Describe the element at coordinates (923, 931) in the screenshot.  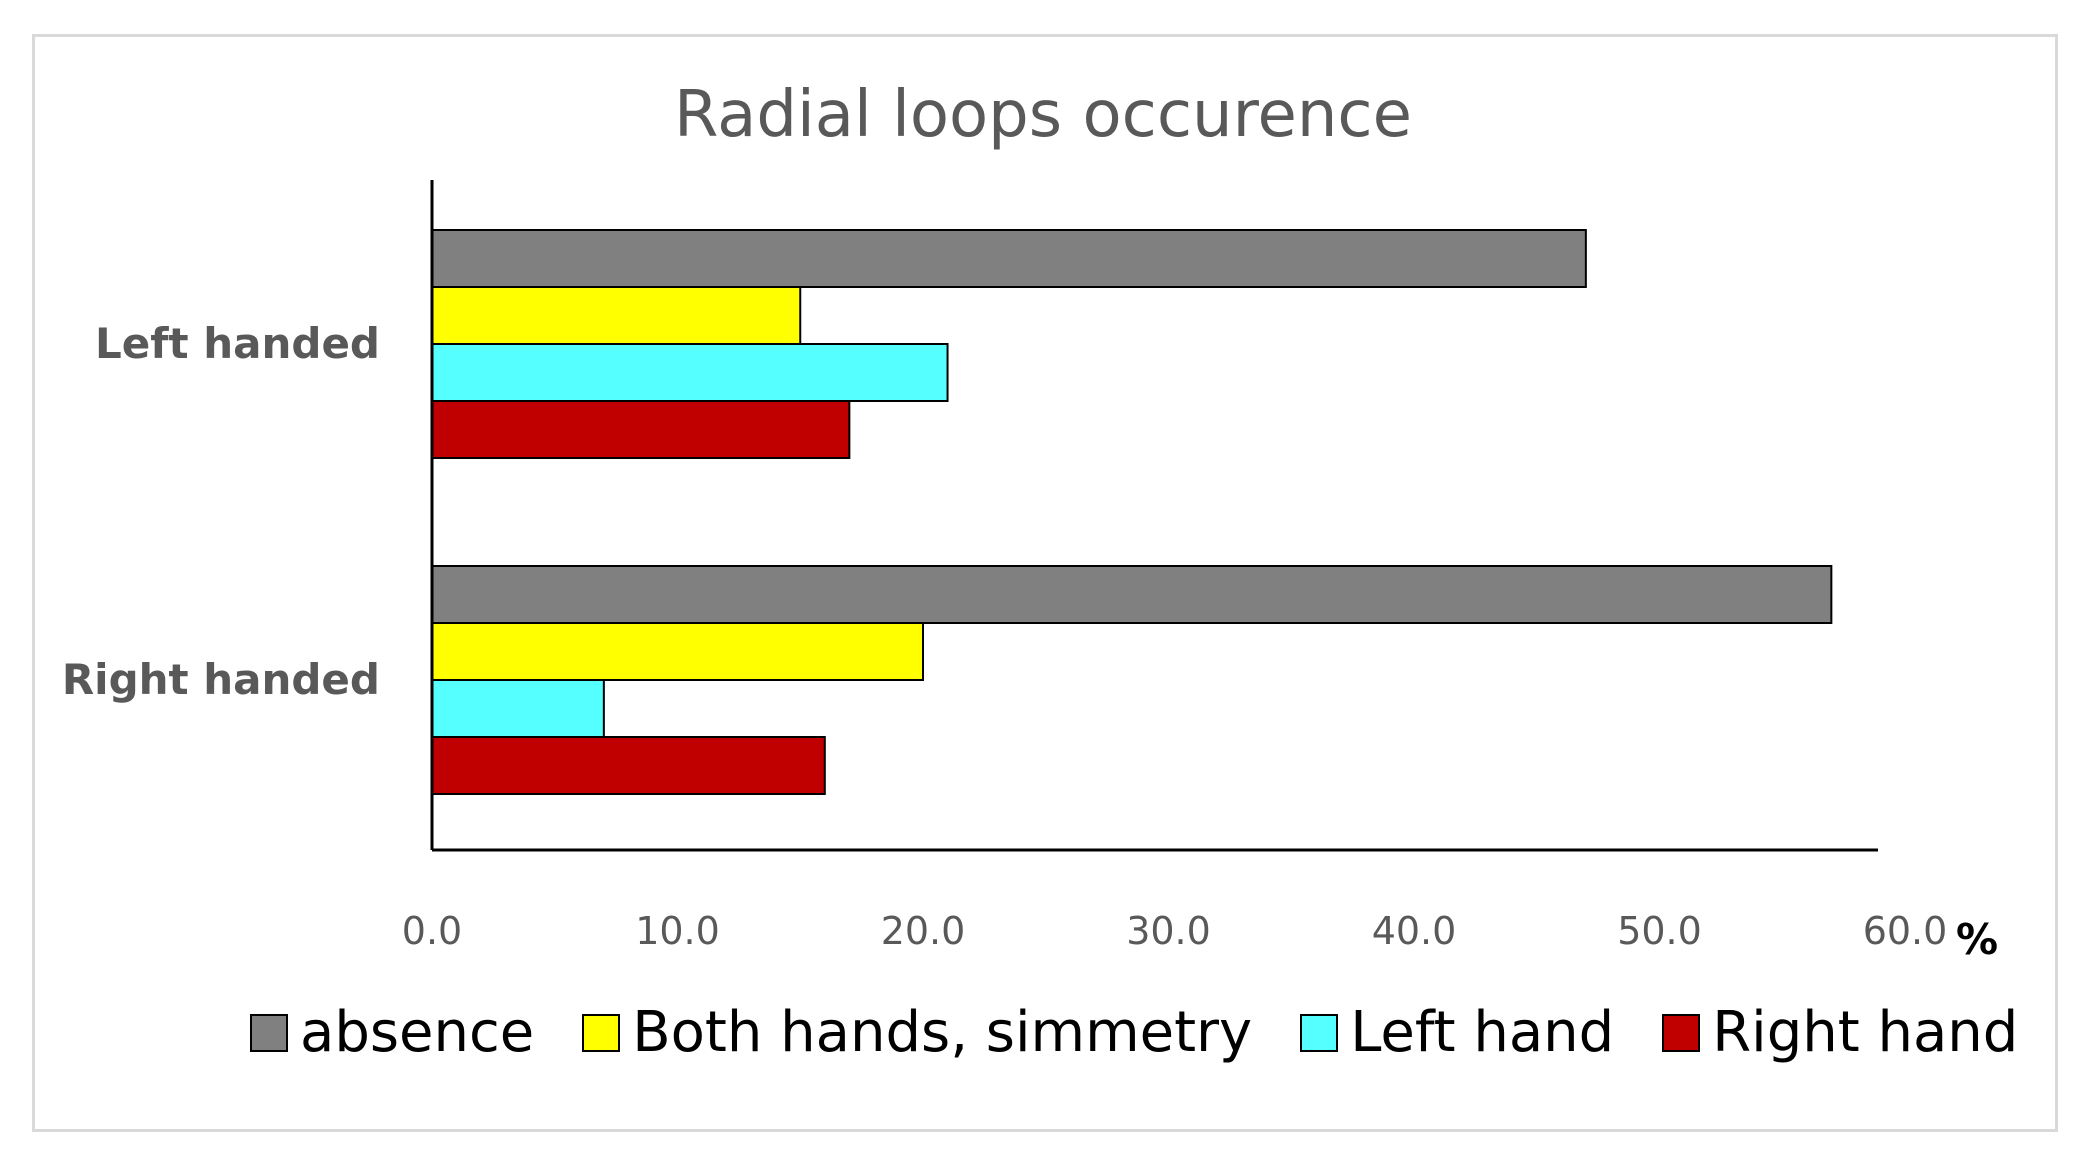
I see `x-tick-label: 20.0` at that location.